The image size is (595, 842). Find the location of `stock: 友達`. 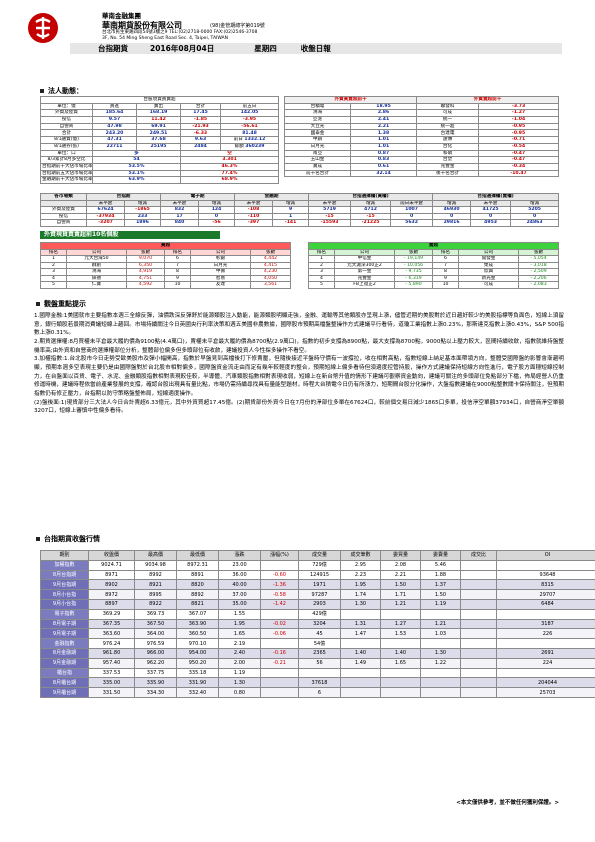

stock: 友達 is located at coordinates (220, 285).